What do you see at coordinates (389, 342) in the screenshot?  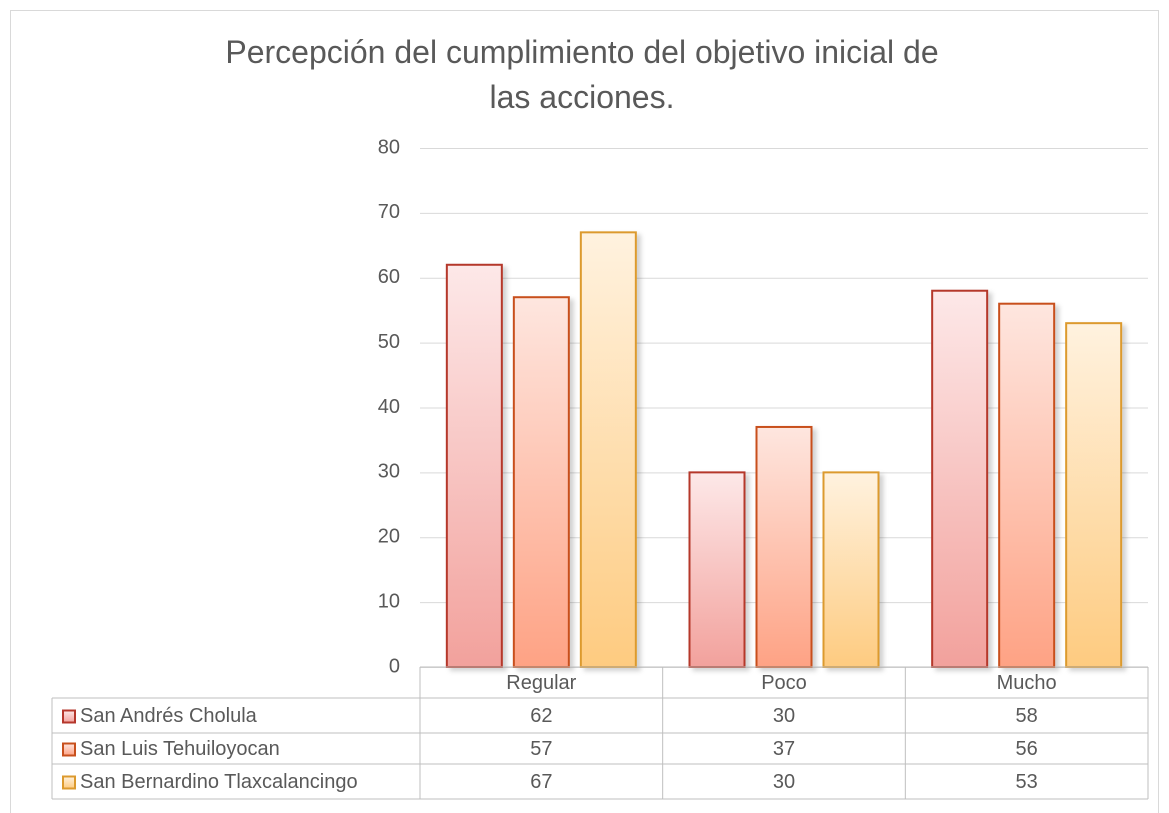 I see `y-tick-label: 50` at bounding box center [389, 342].